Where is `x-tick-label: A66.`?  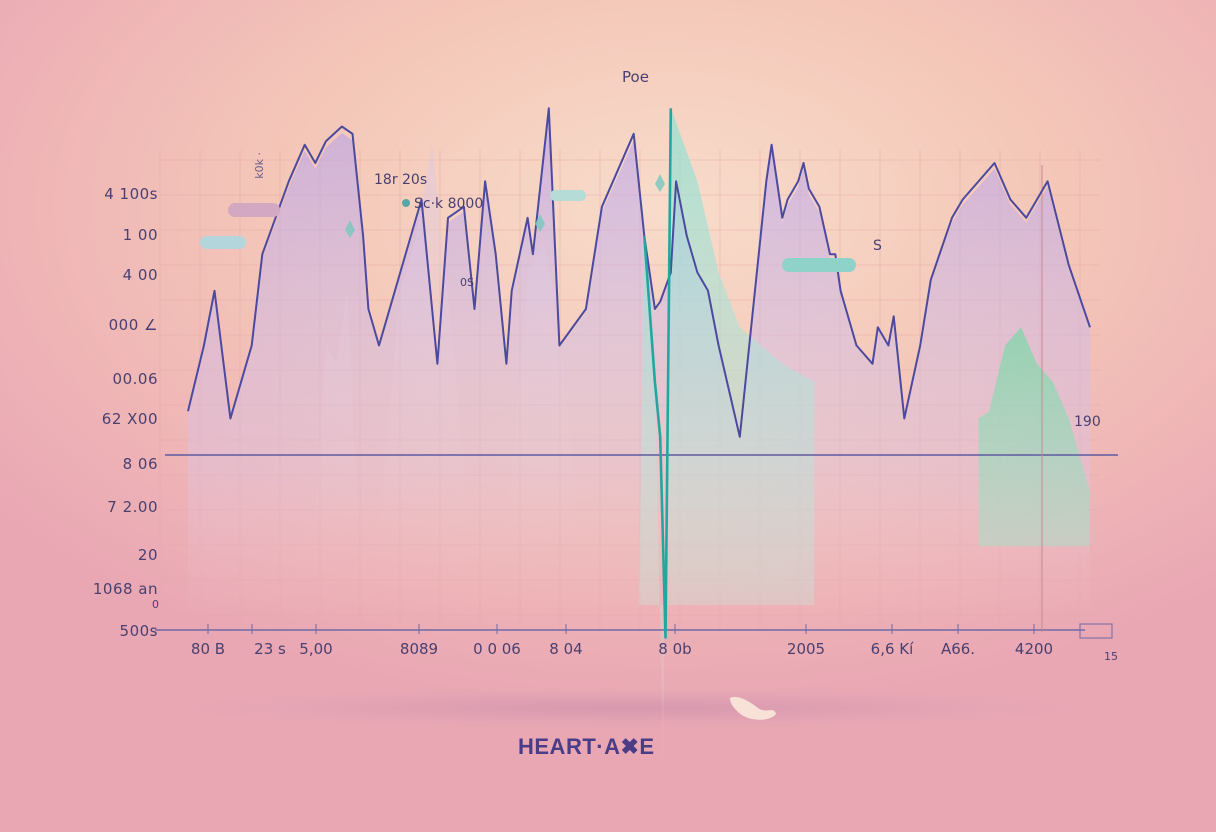
x-tick-label: A66. is located at coordinates (958, 649).